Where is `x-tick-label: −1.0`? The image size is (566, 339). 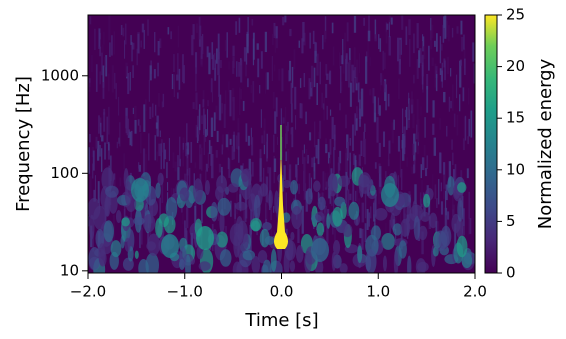 x-tick-label: −1.0 is located at coordinates (185, 292).